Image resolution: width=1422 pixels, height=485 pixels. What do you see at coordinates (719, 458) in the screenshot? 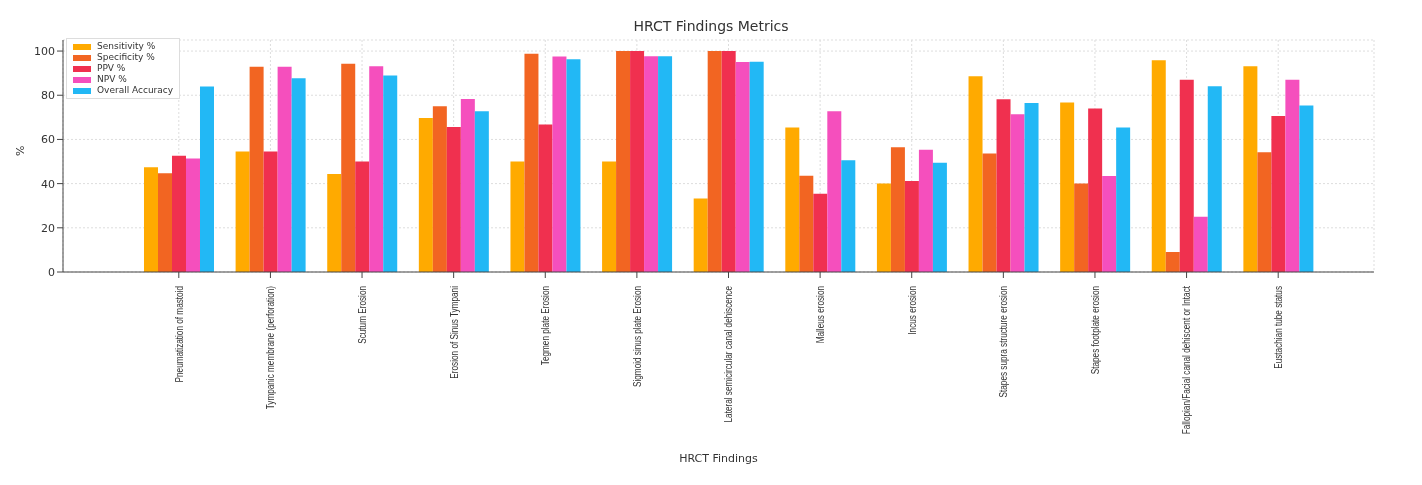
I see `x-axis-title: HRCT Findings` at bounding box center [719, 458].